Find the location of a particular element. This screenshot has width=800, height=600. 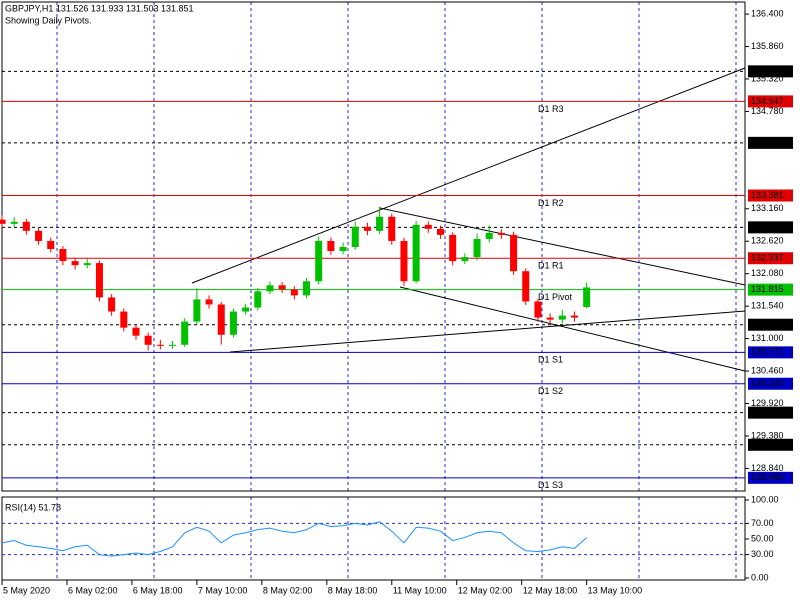

rsi-line is located at coordinates (294, 539).